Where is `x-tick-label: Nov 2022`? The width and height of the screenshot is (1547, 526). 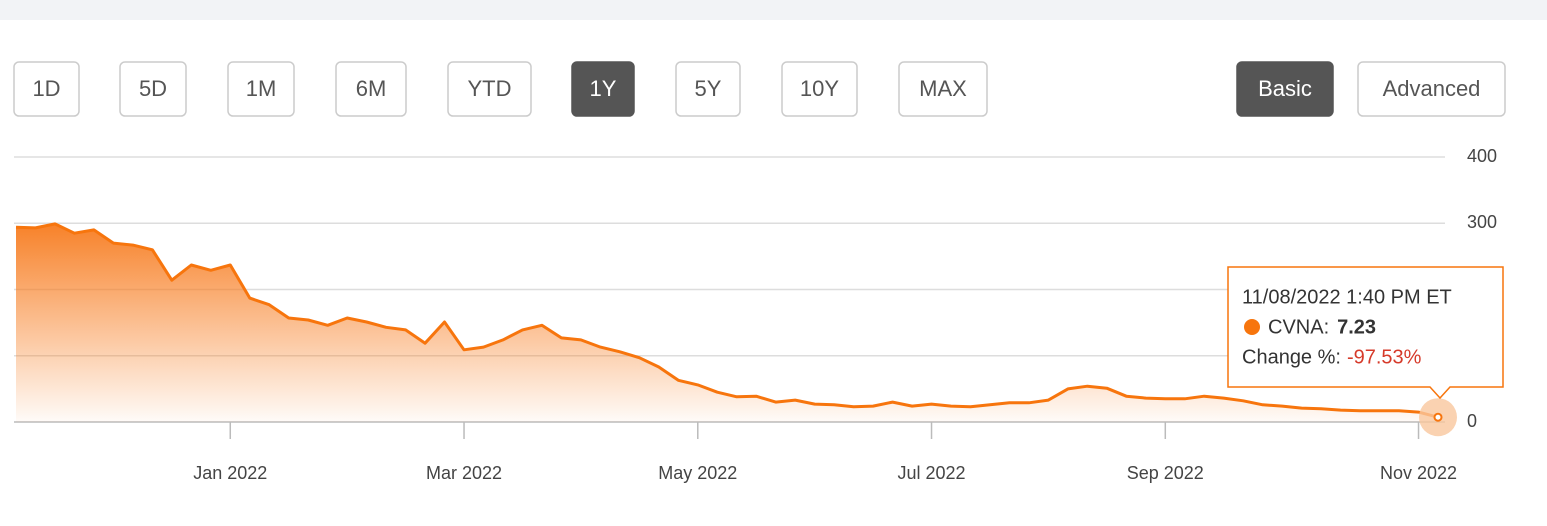 x-tick-label: Nov 2022 is located at coordinates (1418, 473).